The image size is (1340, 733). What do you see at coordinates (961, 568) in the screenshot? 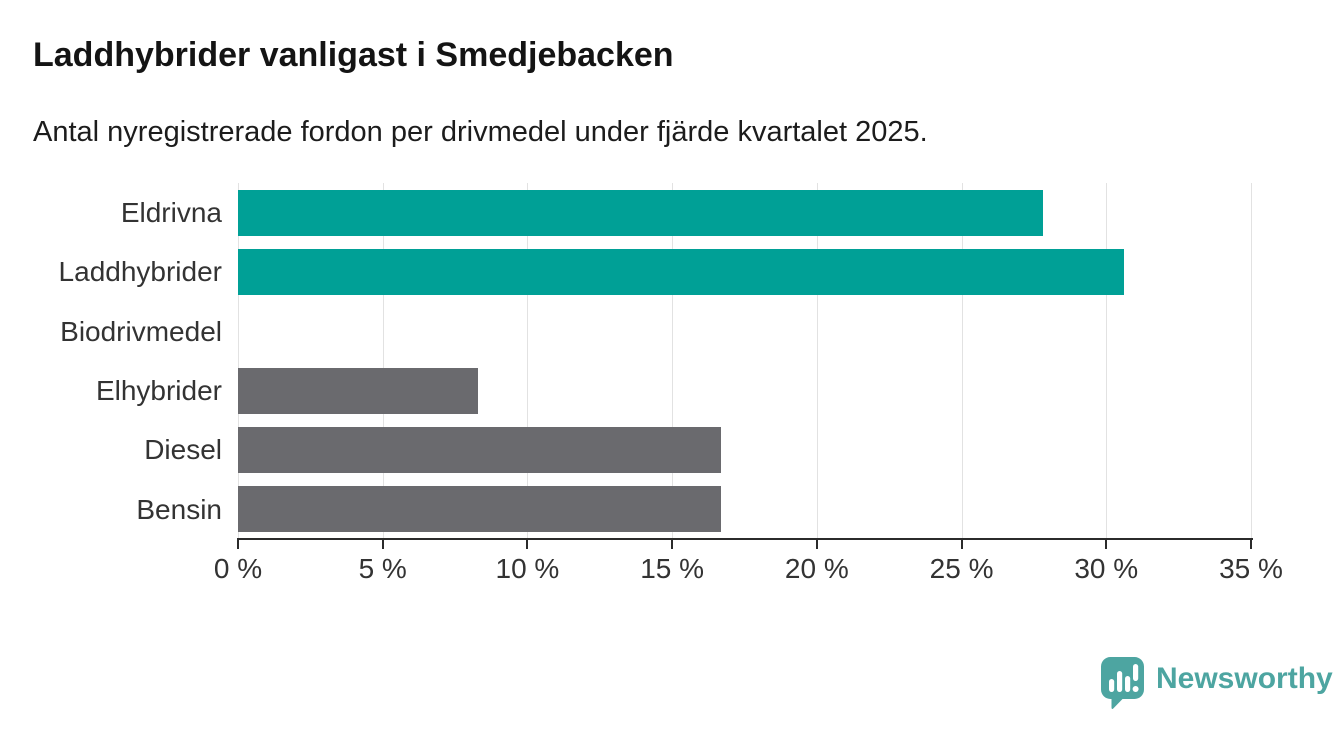
I see `x-tick-label-25: 25 %` at bounding box center [961, 568].